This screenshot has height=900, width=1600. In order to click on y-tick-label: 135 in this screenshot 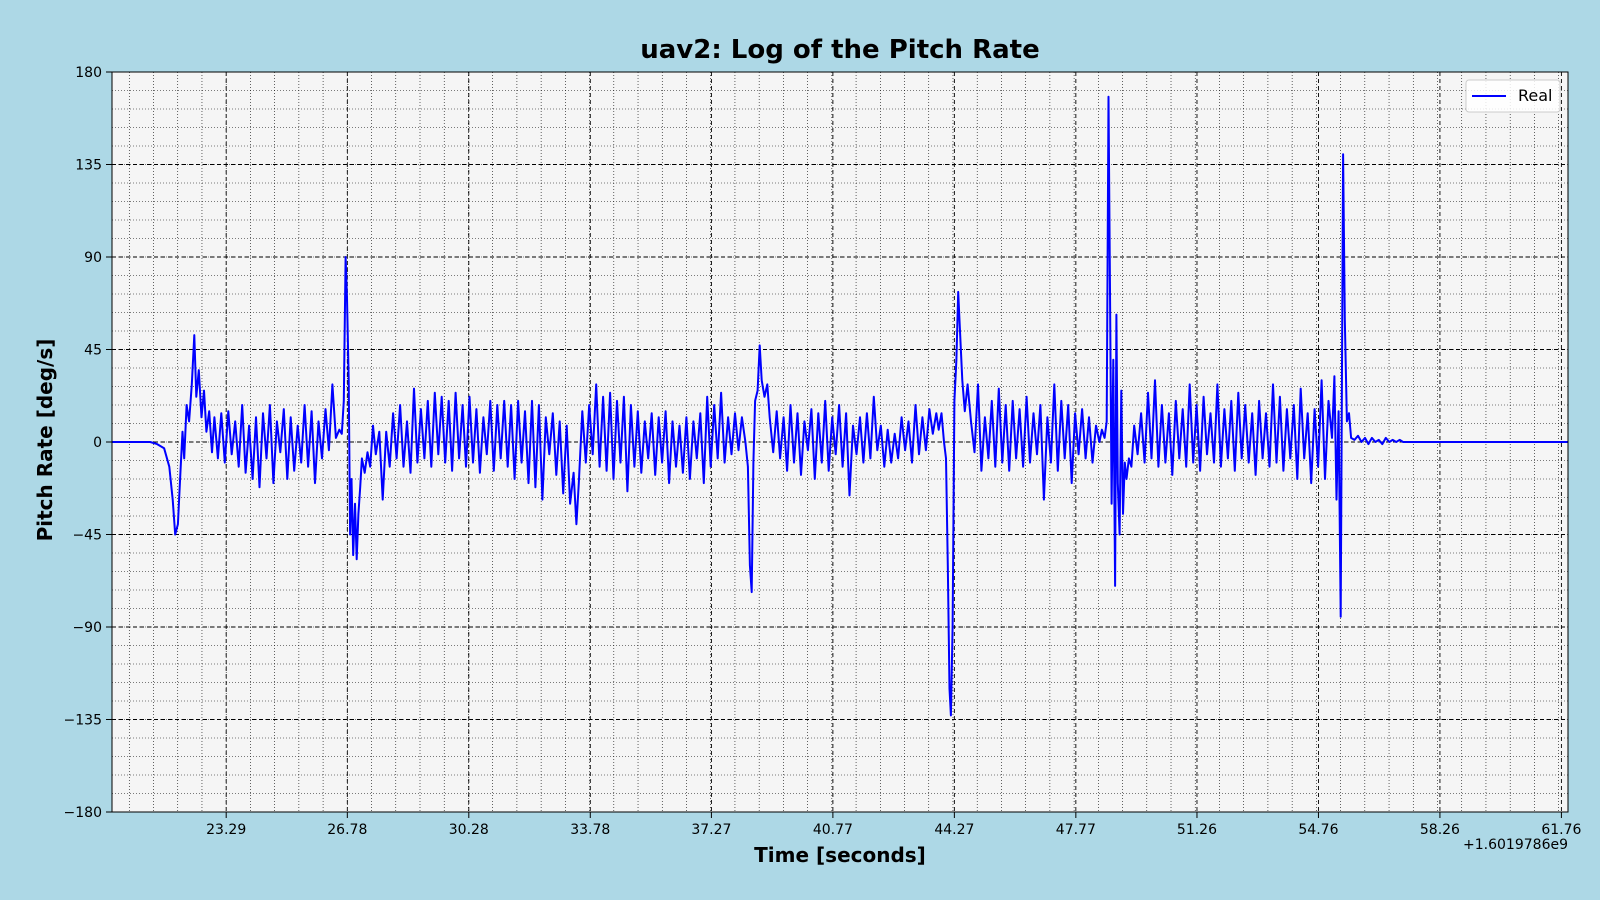, I will do `click(88, 166)`.